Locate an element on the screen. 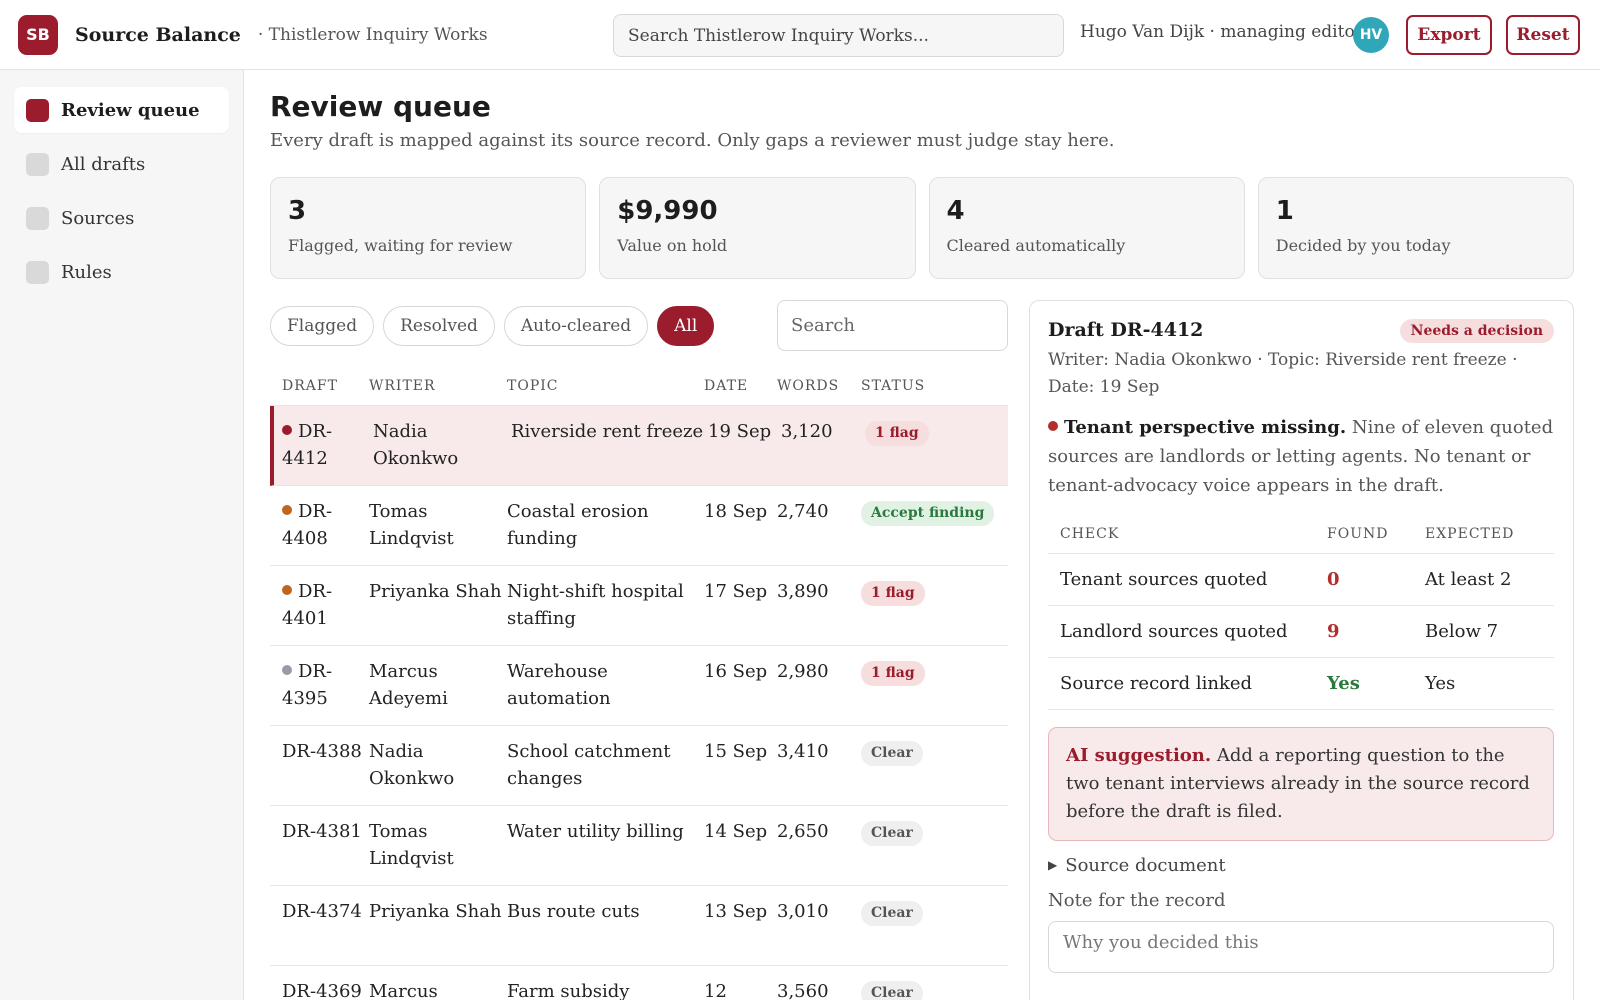 The image size is (1600, 1000). writer-cell-text: Marcus is located at coordinates (403, 990).